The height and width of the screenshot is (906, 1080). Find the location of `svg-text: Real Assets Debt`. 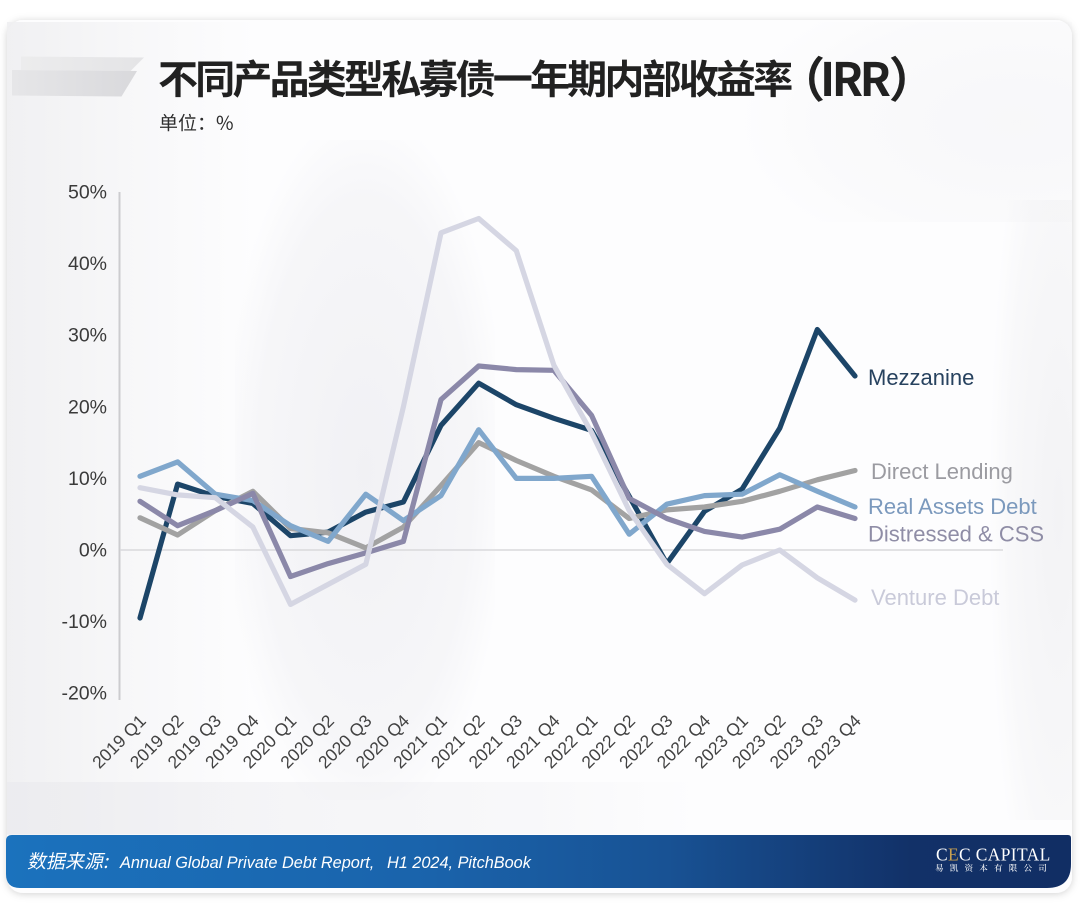

svg-text: Real Assets Debt is located at coordinates (952, 506).